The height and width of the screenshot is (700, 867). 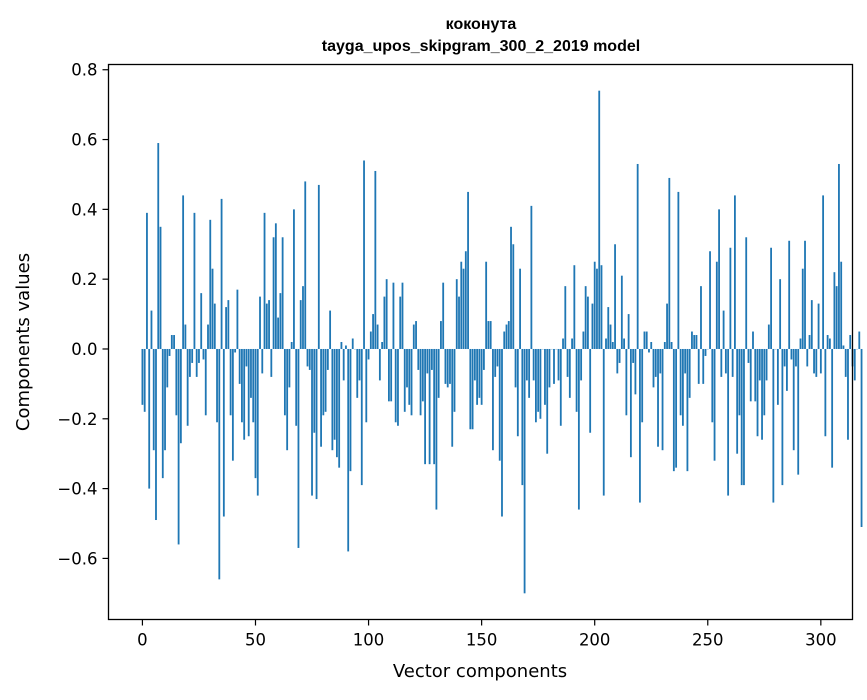 I want to click on y-tick-label-6: 0.6, so click(x=84, y=140).